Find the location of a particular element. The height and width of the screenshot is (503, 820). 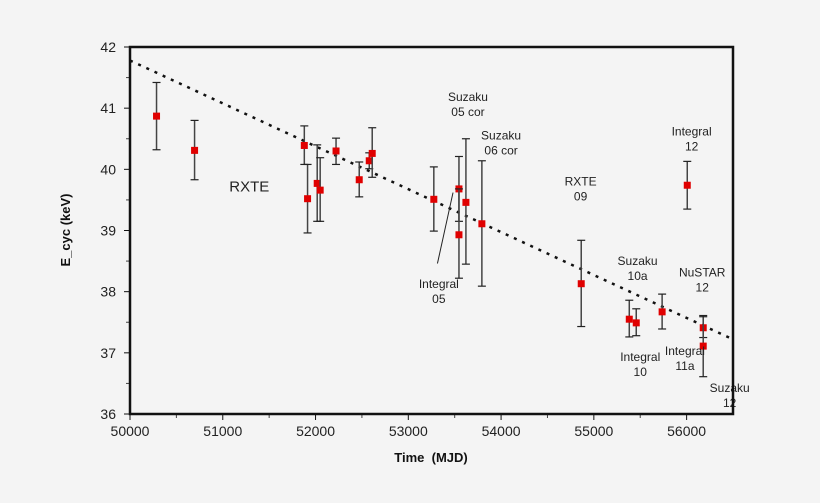

x-tick-label: 55000 is located at coordinates (593, 431).